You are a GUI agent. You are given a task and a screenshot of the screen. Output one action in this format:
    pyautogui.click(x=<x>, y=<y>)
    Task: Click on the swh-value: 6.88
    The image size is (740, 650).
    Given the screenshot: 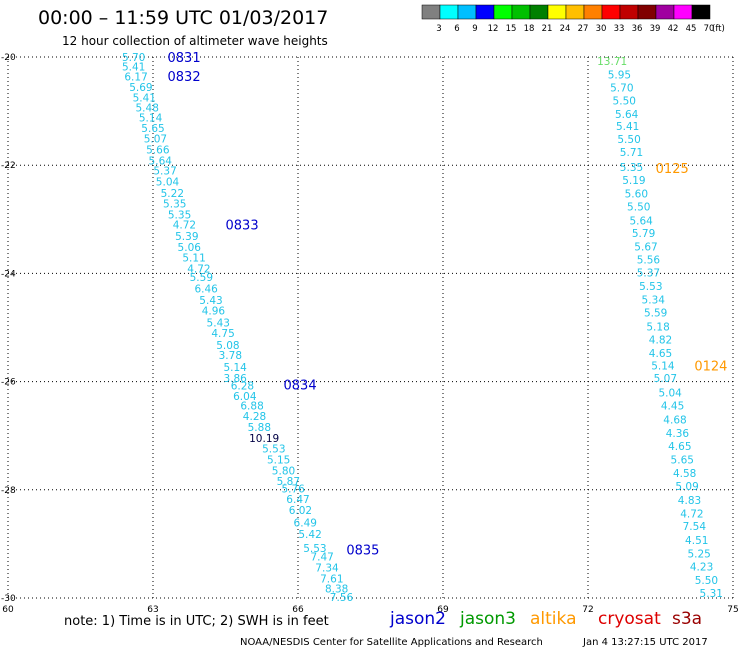 What is the action you would take?
    pyautogui.click(x=251, y=406)
    